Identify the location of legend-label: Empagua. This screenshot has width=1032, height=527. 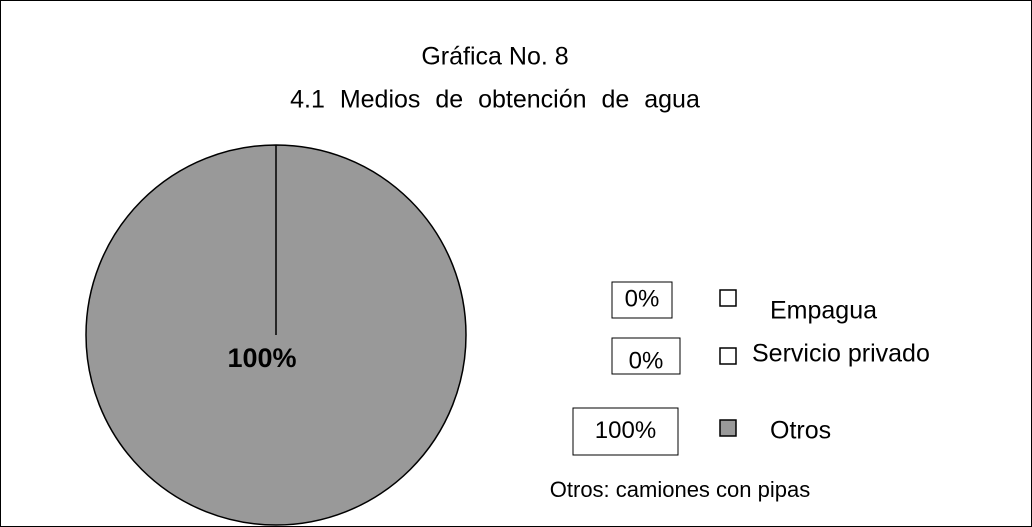
(823, 311).